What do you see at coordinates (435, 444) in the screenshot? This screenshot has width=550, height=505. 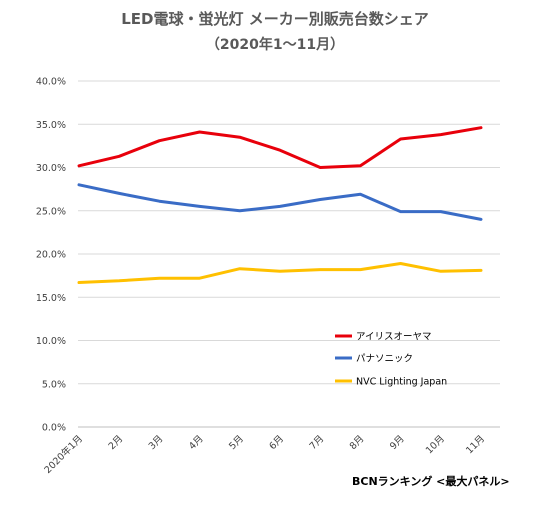 I see `x-tick-label: 10月` at bounding box center [435, 444].